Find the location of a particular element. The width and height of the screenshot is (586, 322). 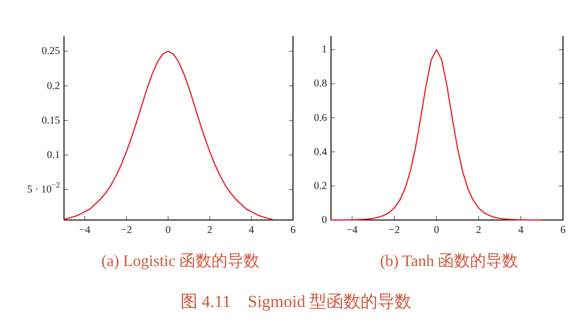

y-tick-label: 1 is located at coordinates (324, 50).